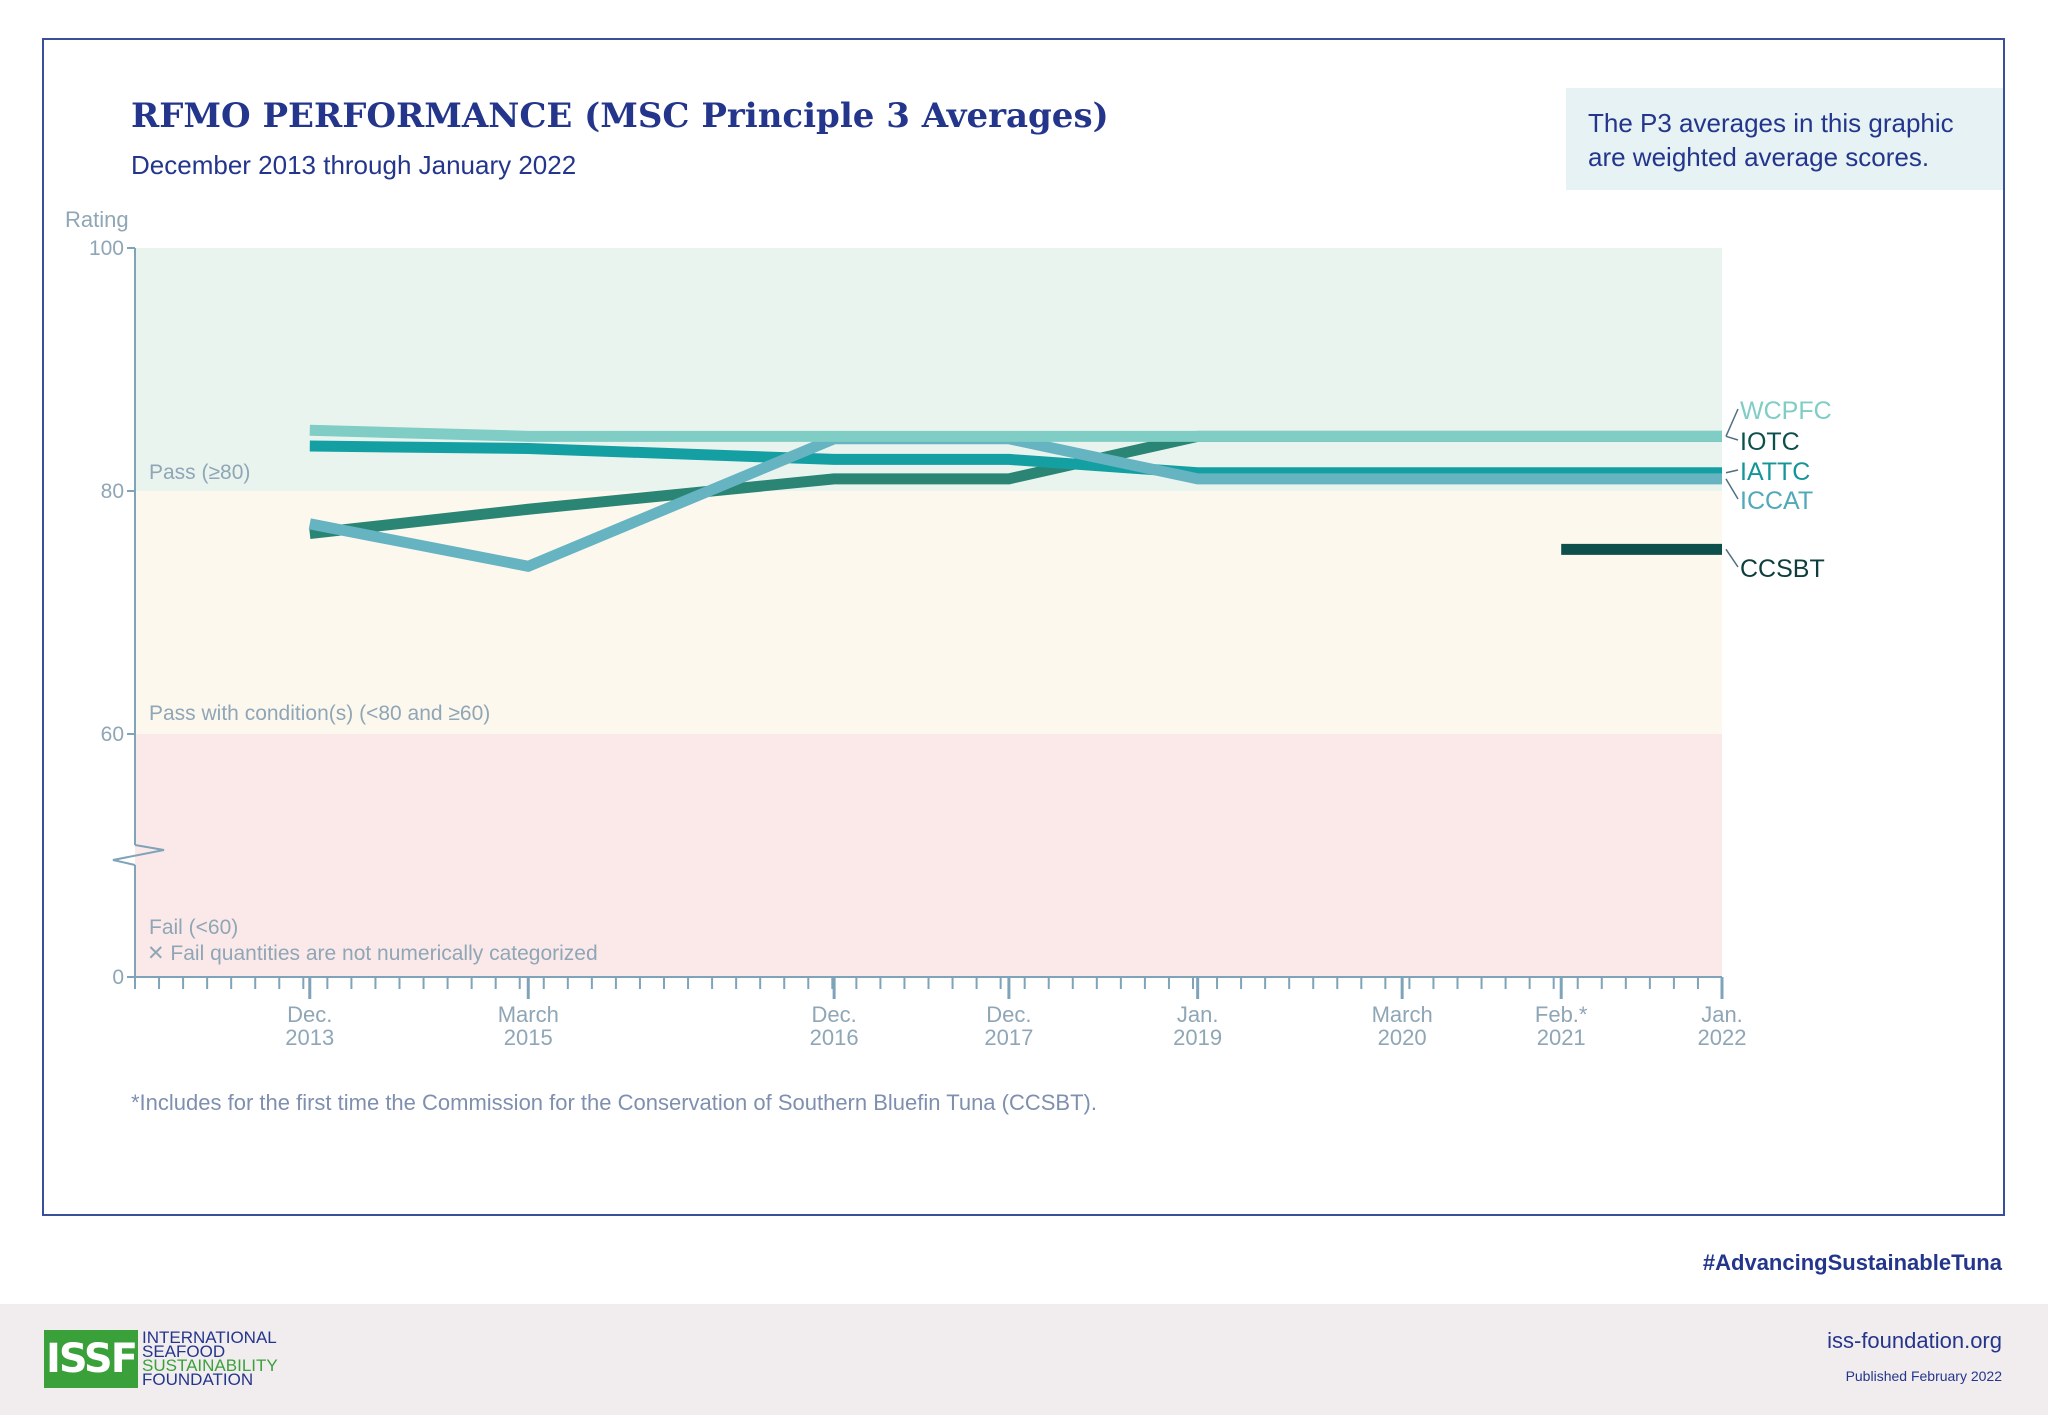 Image resolution: width=2048 pixels, height=1415 pixels. What do you see at coordinates (1722, 1037) in the screenshot?
I see `x-tick-label: 2022` at bounding box center [1722, 1037].